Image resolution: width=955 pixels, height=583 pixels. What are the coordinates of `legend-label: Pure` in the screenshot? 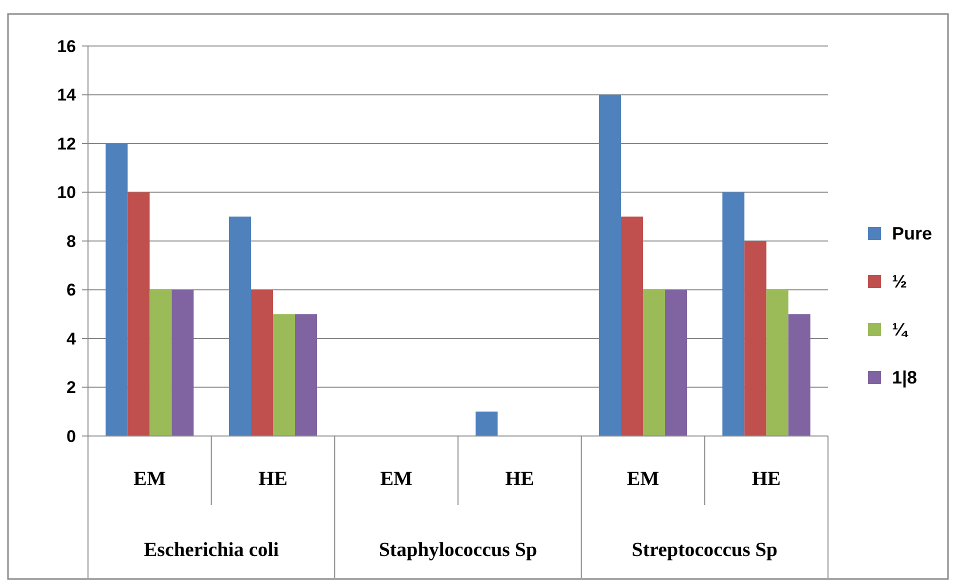 It's located at (912, 233).